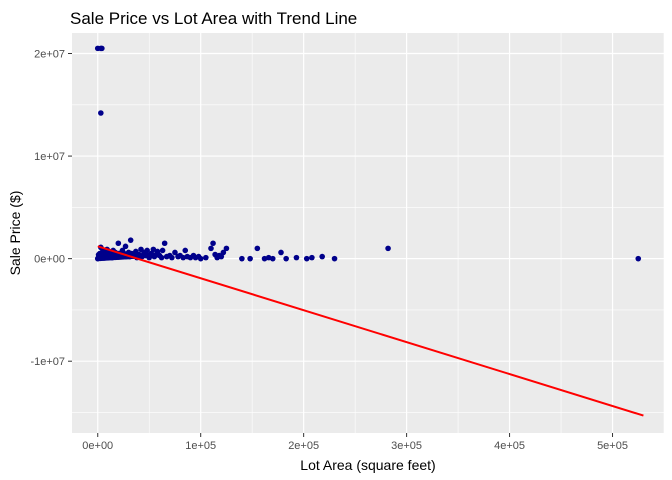 The image size is (672, 480). I want to click on x-axis-title: Lot Area (square feet), so click(367, 465).